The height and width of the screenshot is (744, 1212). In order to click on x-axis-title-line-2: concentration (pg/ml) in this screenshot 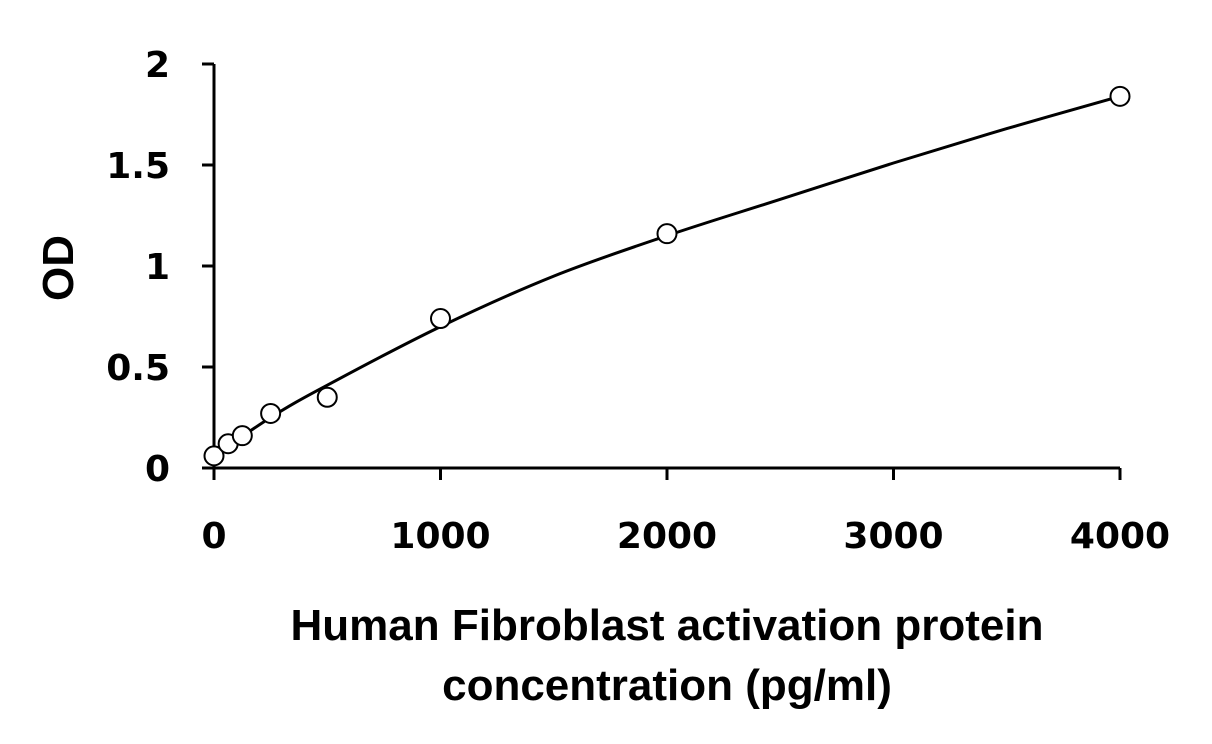, I will do `click(667, 685)`.